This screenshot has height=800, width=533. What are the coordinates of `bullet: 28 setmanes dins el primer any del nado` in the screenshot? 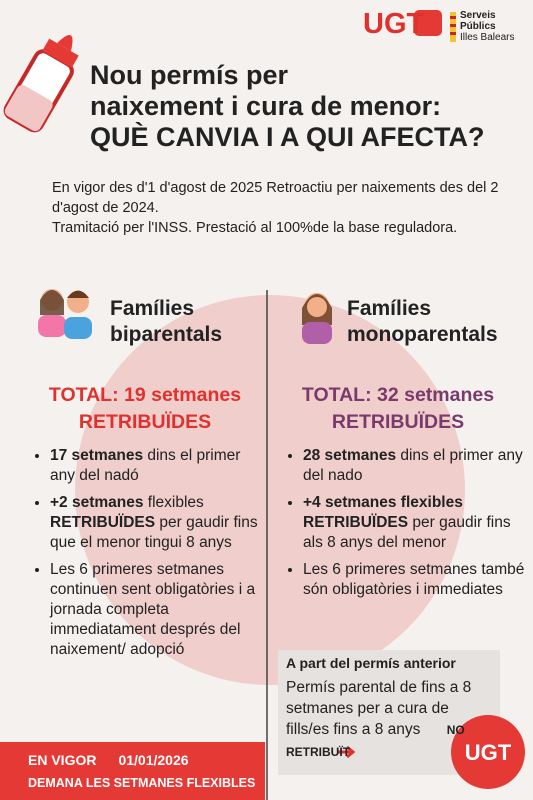 It's located at (414, 466).